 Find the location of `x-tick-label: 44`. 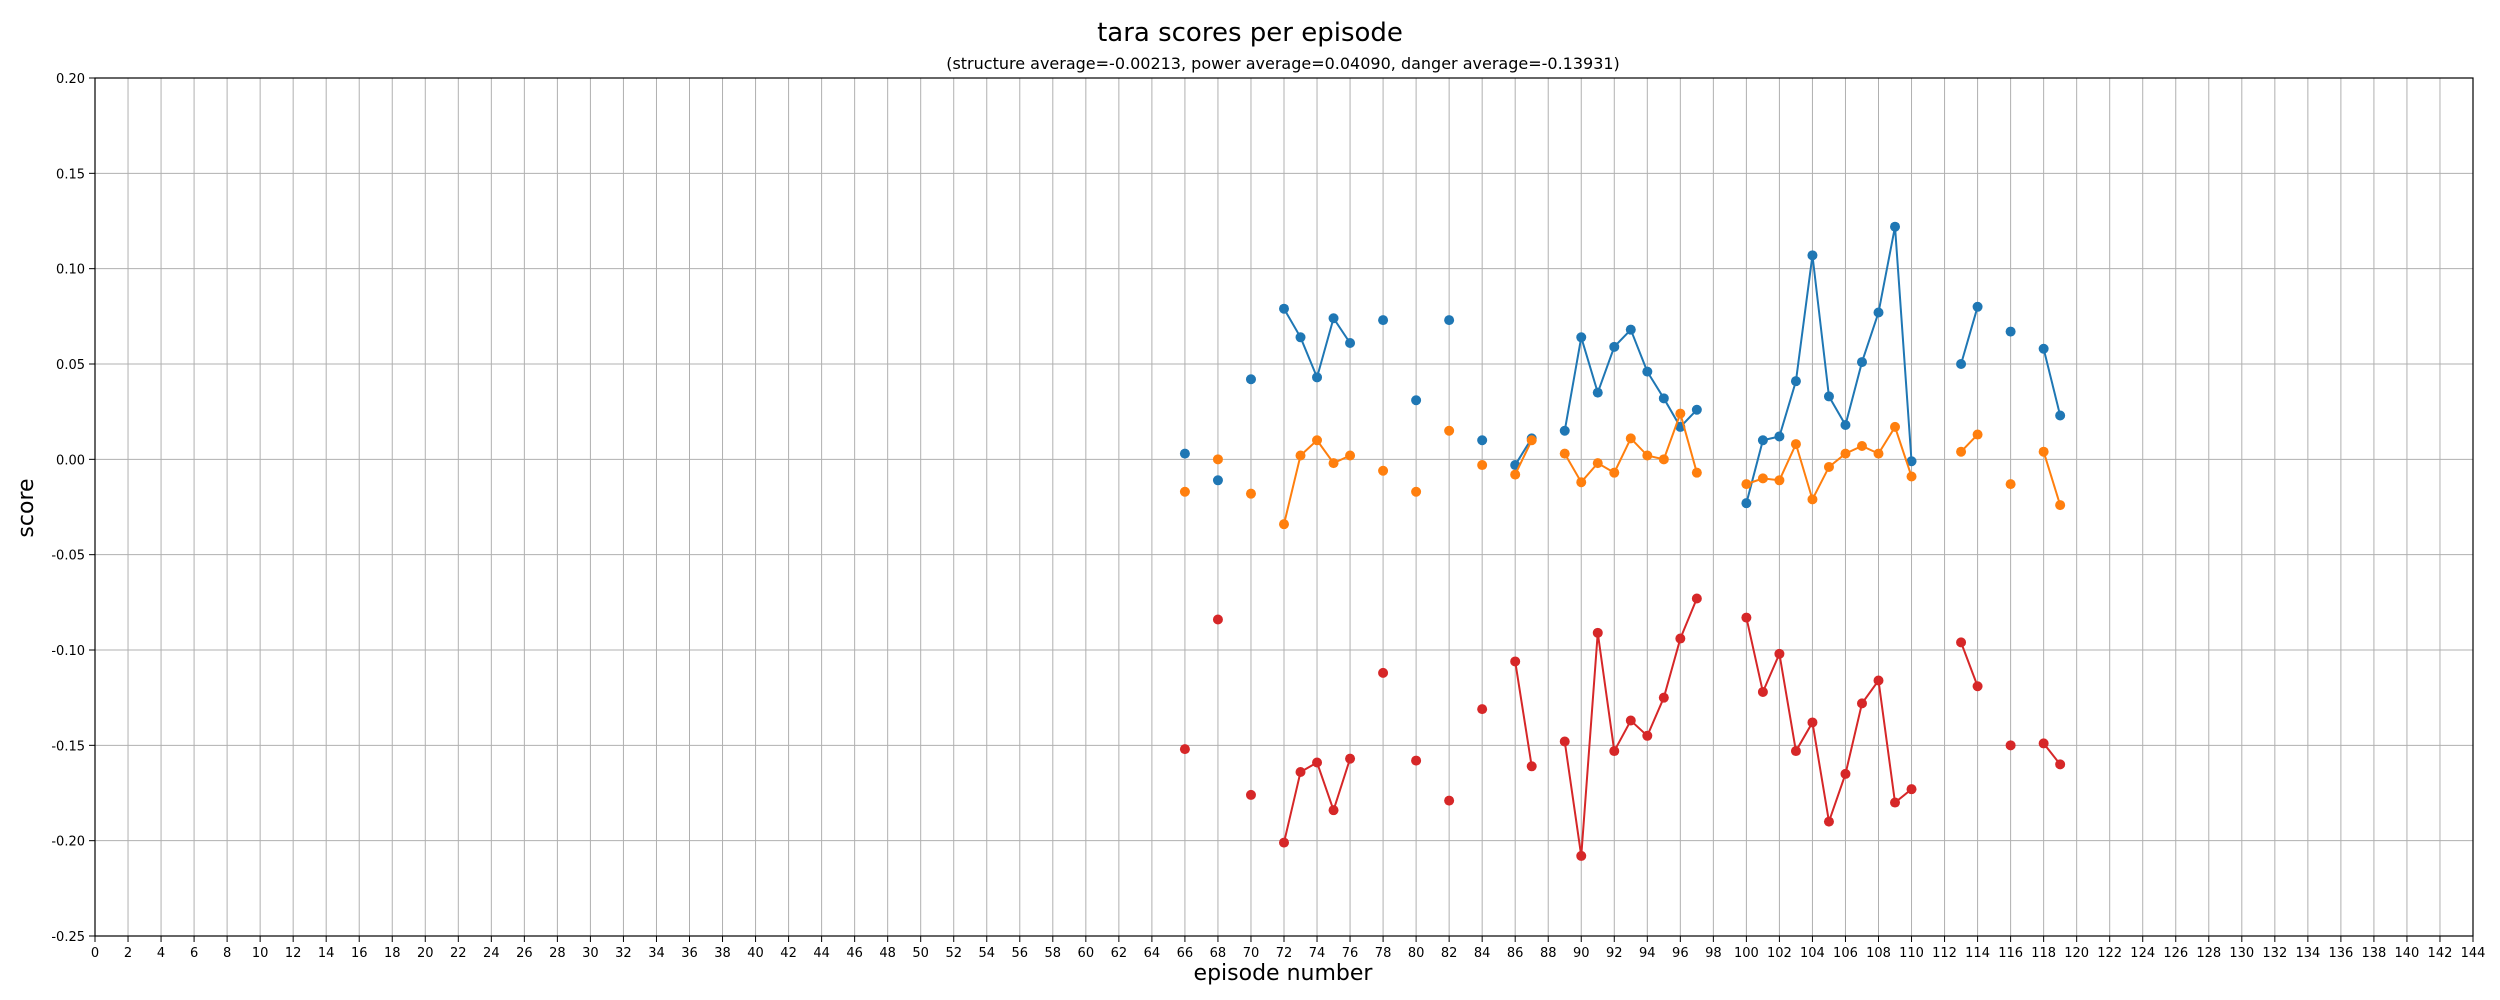

x-tick-label: 44 is located at coordinates (821, 953).